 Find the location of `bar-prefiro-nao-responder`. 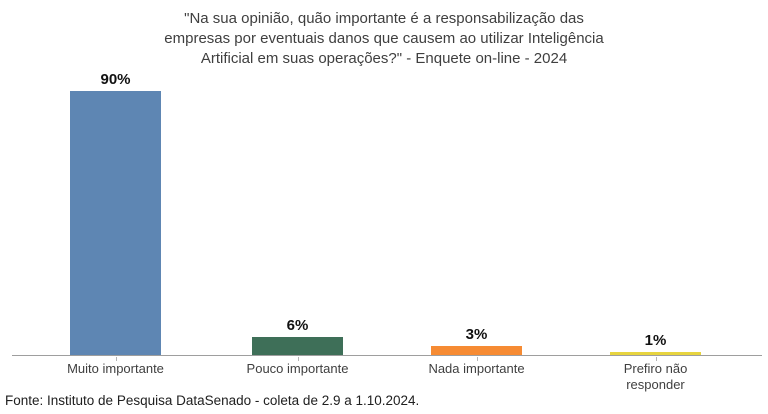

bar-prefiro-nao-responder is located at coordinates (655, 353).